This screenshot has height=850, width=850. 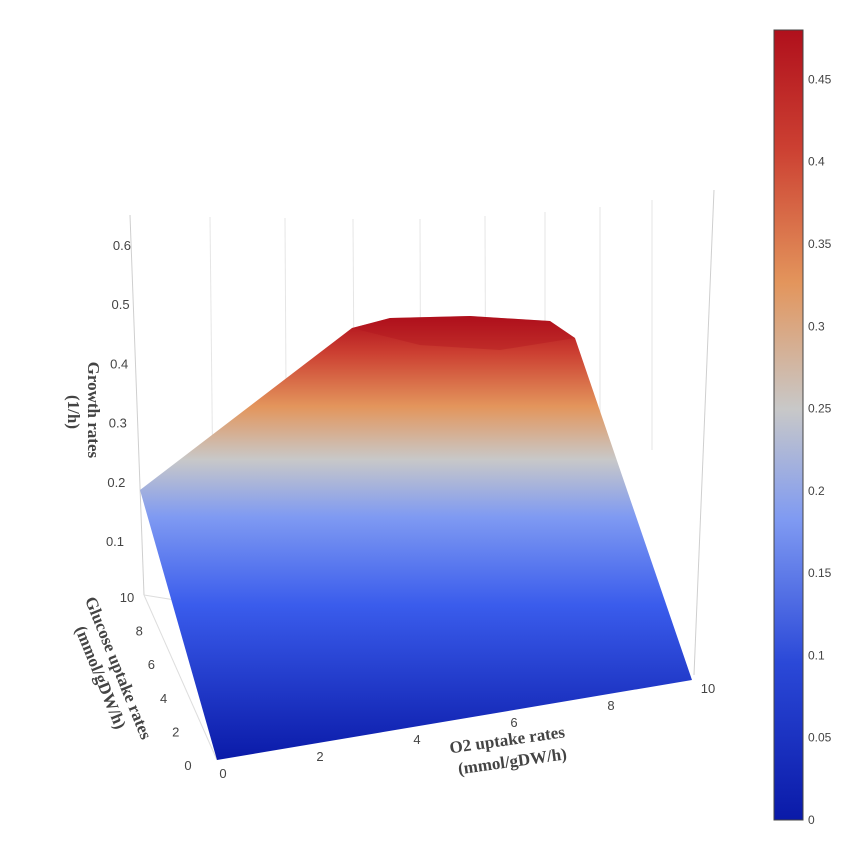 I want to click on z-axis-title: Growth rates (1/h), so click(x=83, y=412).